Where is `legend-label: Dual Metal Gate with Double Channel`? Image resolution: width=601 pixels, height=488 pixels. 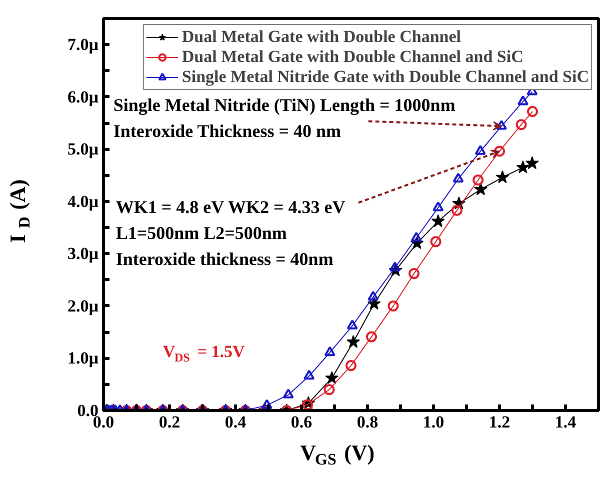 legend-label: Dual Metal Gate with Double Channel is located at coordinates (321, 37).